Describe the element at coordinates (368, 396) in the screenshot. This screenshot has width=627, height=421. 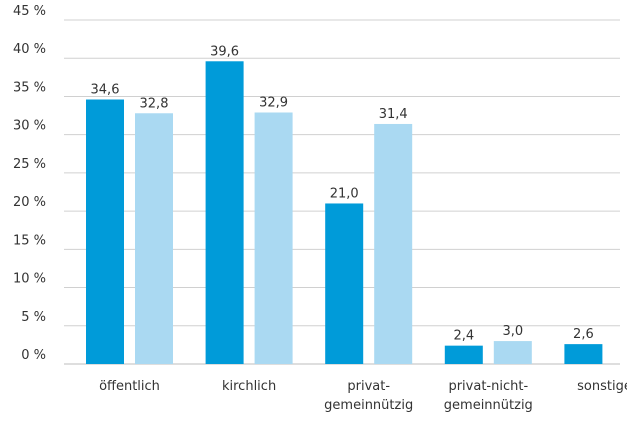
I see `x-tick-label: privat-gemeinnützig` at that location.